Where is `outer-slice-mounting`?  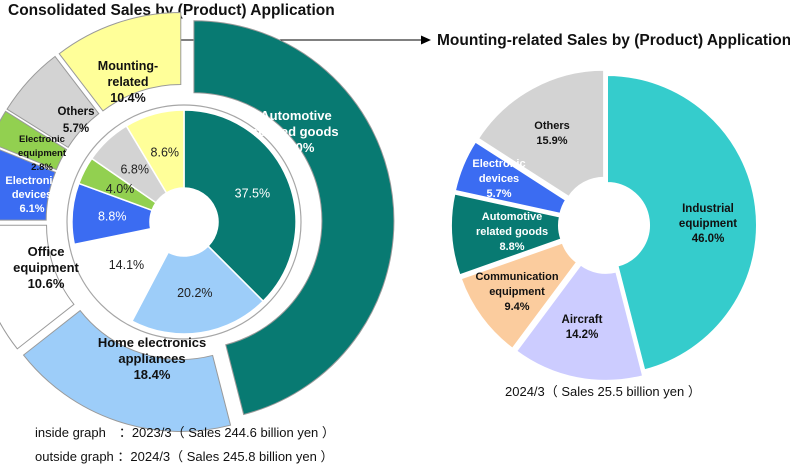 outer-slice-mounting is located at coordinates (120, 62).